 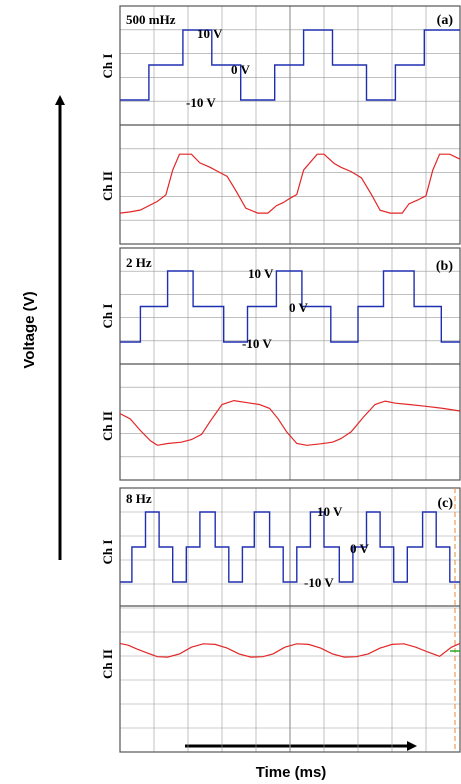 What do you see at coordinates (139, 498) in the screenshot?
I see `frequency-label: 8 Hz` at bounding box center [139, 498].